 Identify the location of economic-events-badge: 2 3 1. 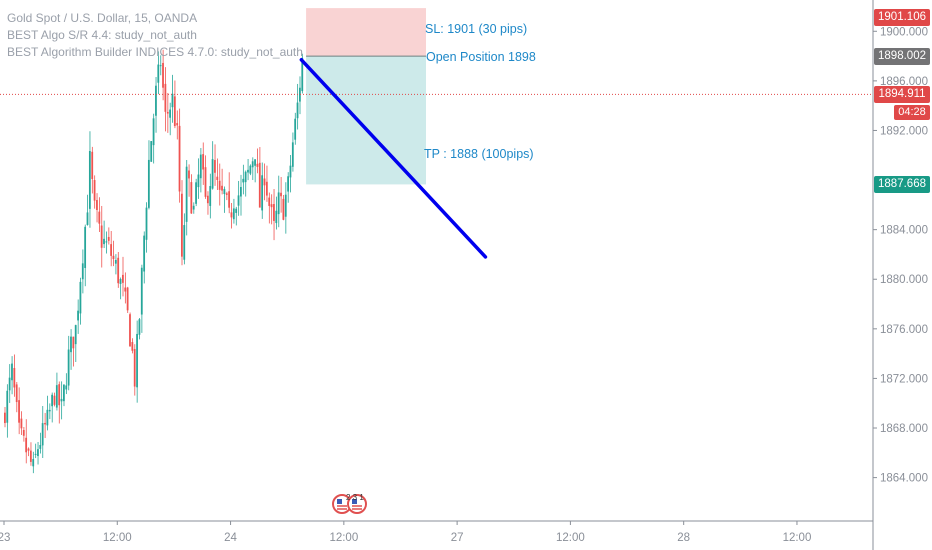
(351, 504).